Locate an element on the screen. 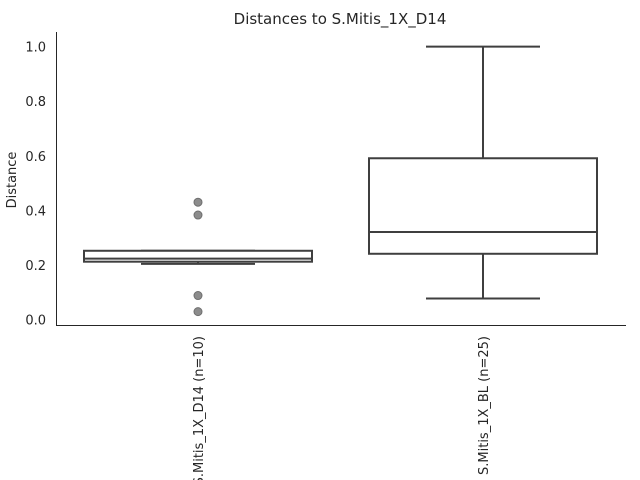  y-tick-label: 0.6 is located at coordinates (35, 157).